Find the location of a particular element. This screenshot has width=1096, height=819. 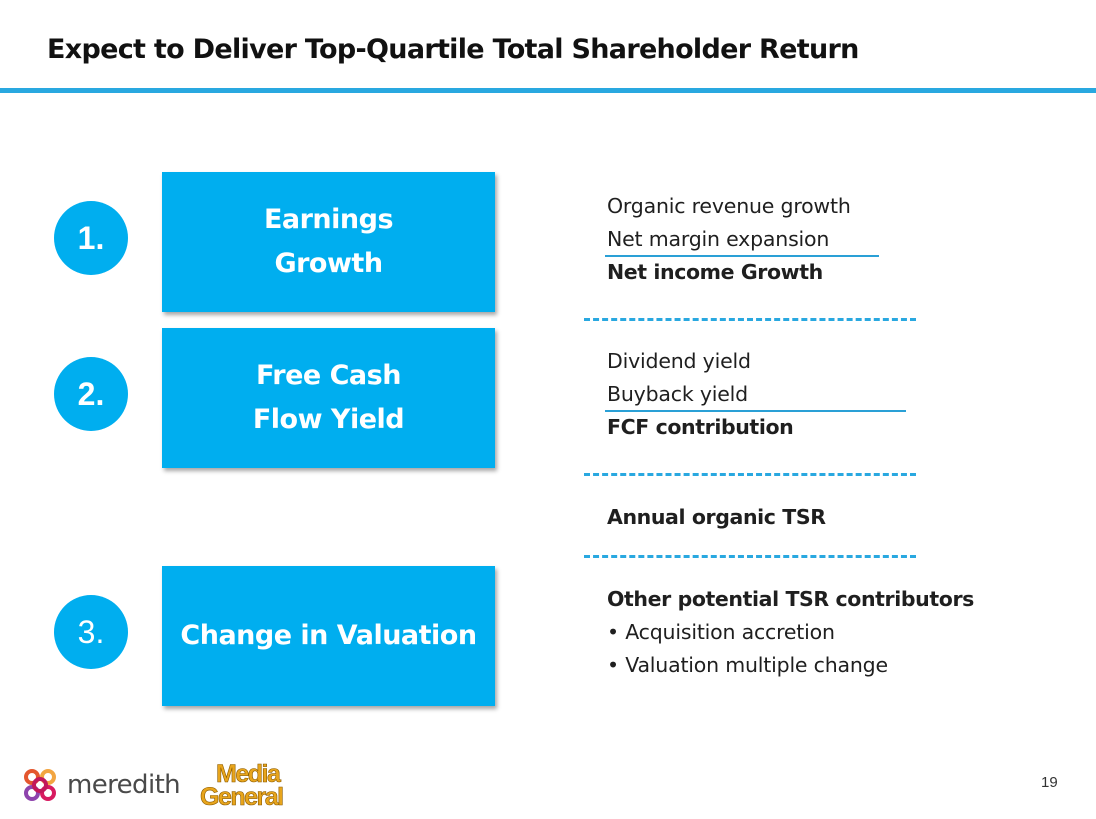

page-number: 19 is located at coordinates (1049, 782).